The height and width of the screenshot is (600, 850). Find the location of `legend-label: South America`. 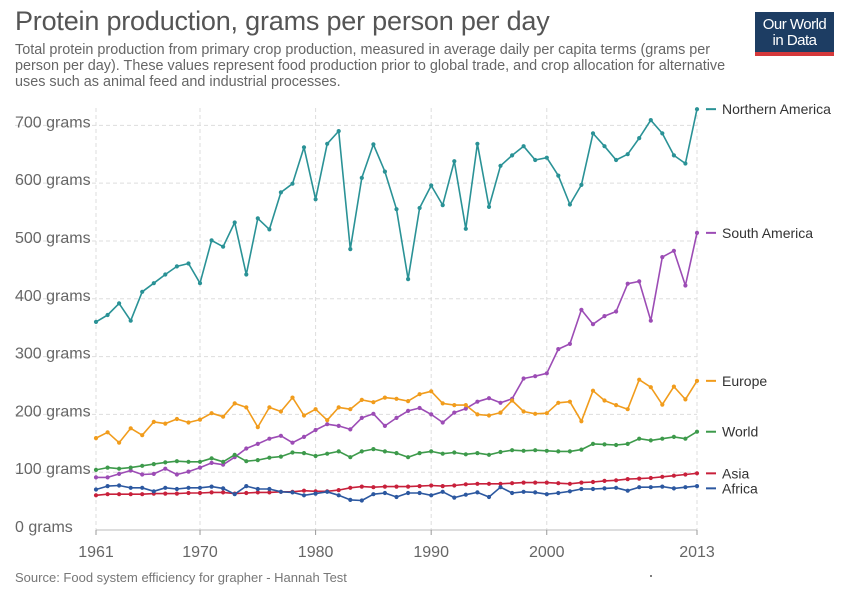

legend-label: South America is located at coordinates (767, 233).